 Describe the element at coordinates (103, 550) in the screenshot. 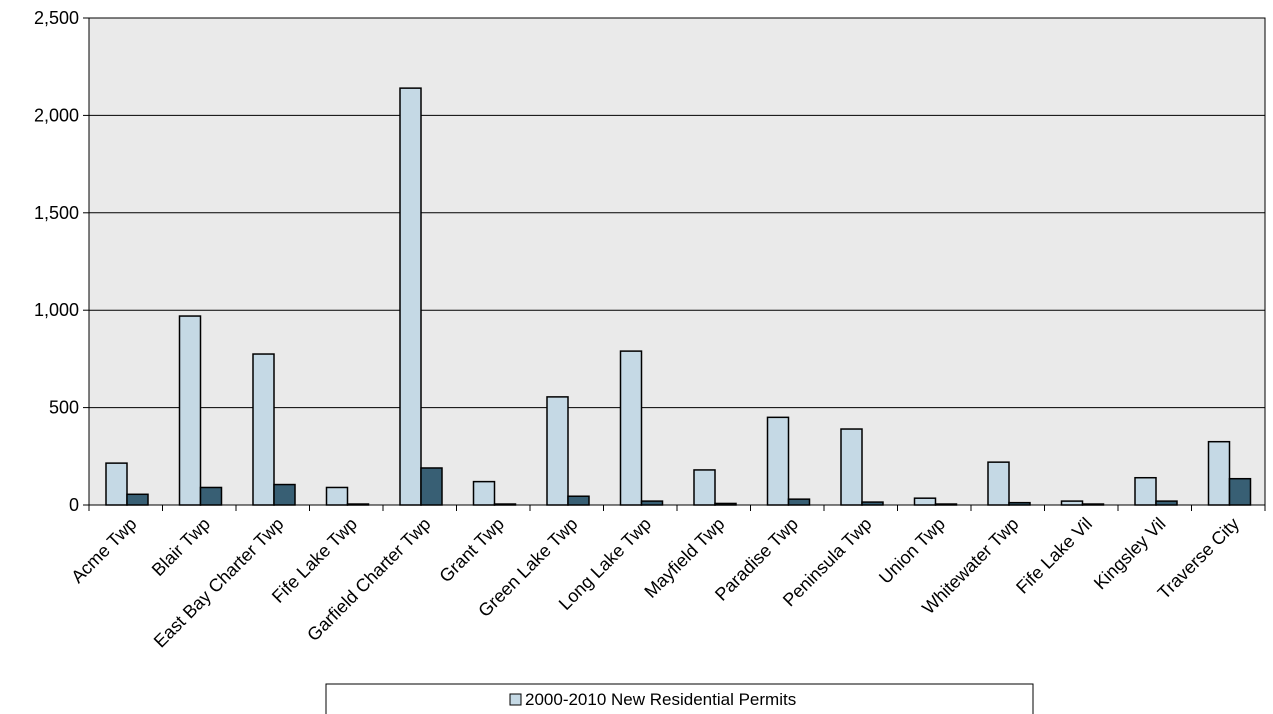

I see `x-category-label: Acme Twp` at that location.